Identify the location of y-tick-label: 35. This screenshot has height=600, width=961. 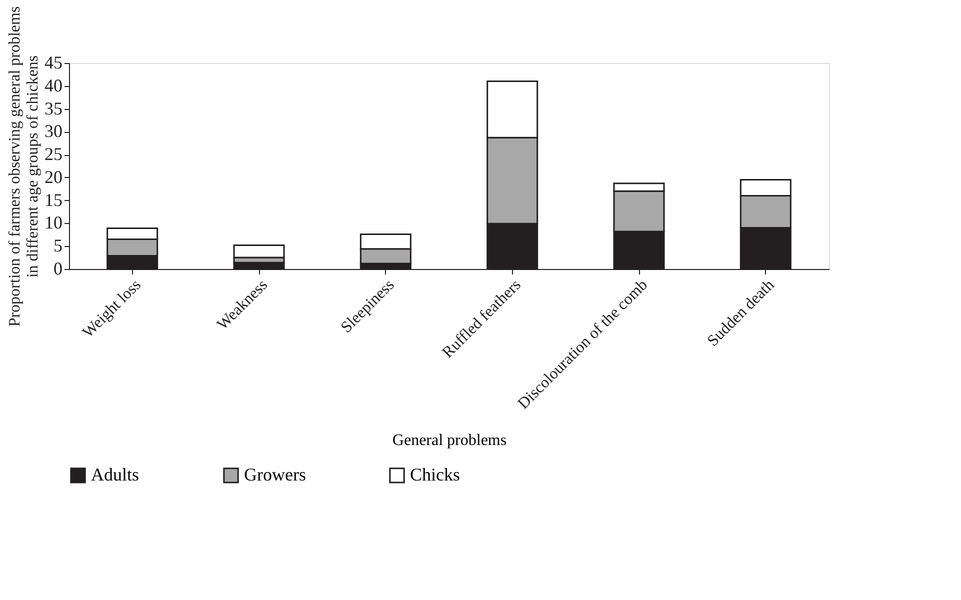
(53, 108).